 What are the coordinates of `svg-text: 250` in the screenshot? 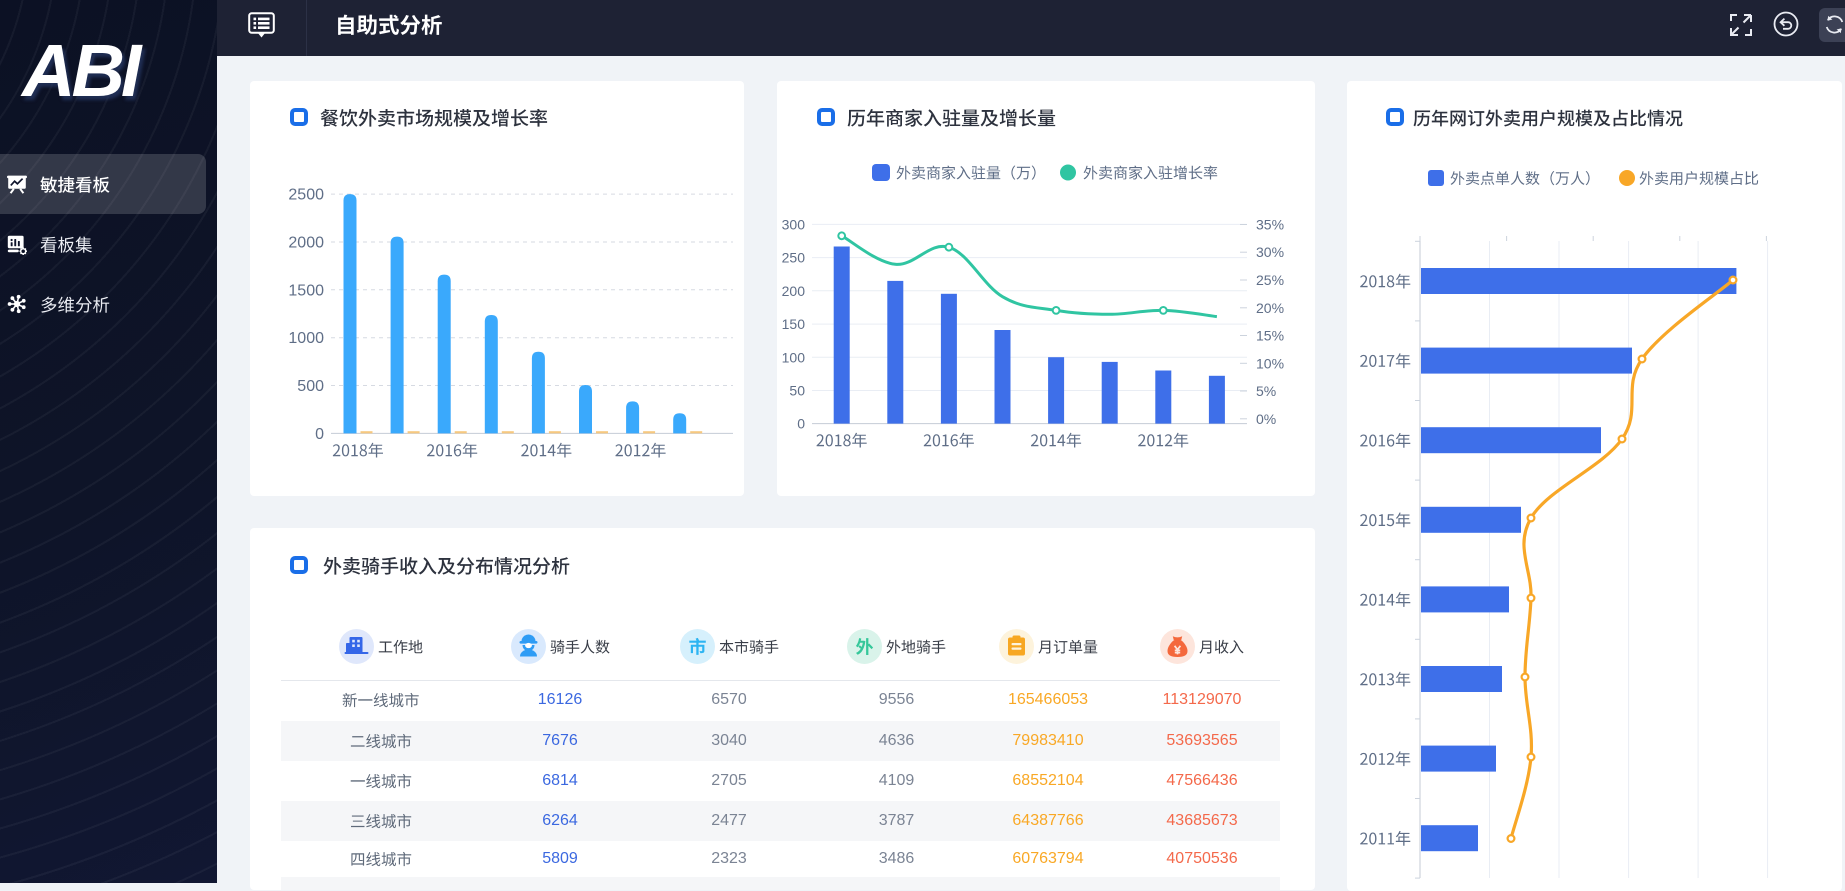 It's located at (794, 258).